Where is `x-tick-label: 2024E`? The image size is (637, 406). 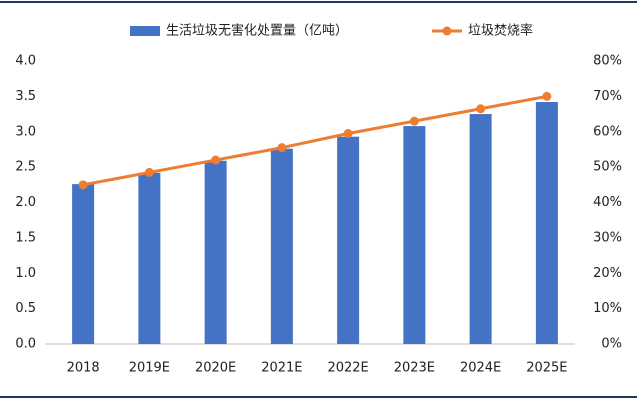
x-tick-label: 2024E is located at coordinates (480, 368).